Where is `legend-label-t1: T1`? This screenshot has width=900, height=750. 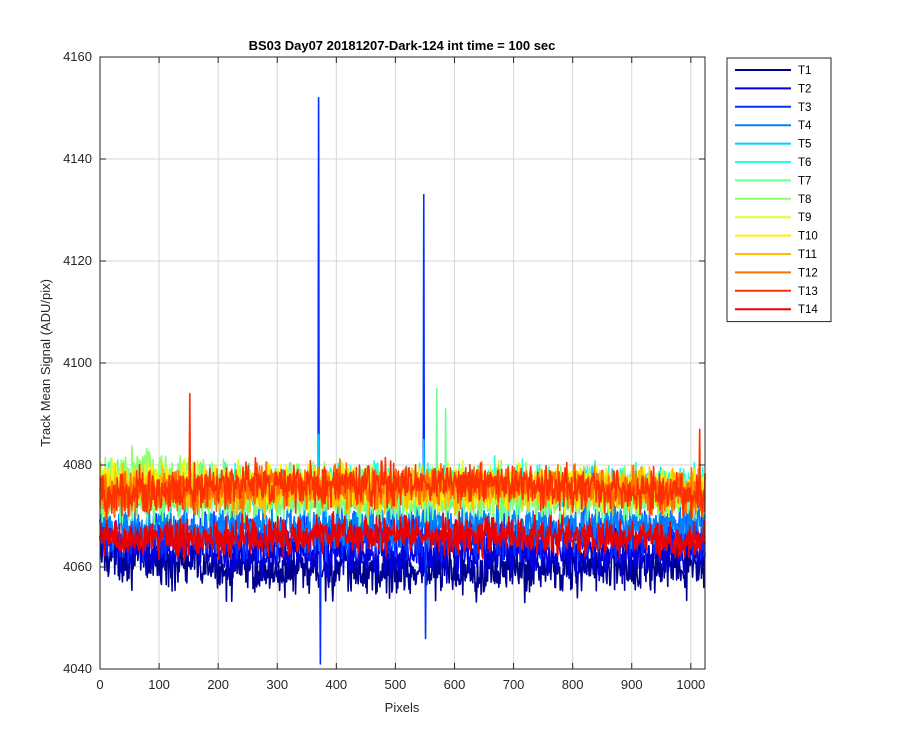
legend-label-t1: T1 is located at coordinates (804, 71).